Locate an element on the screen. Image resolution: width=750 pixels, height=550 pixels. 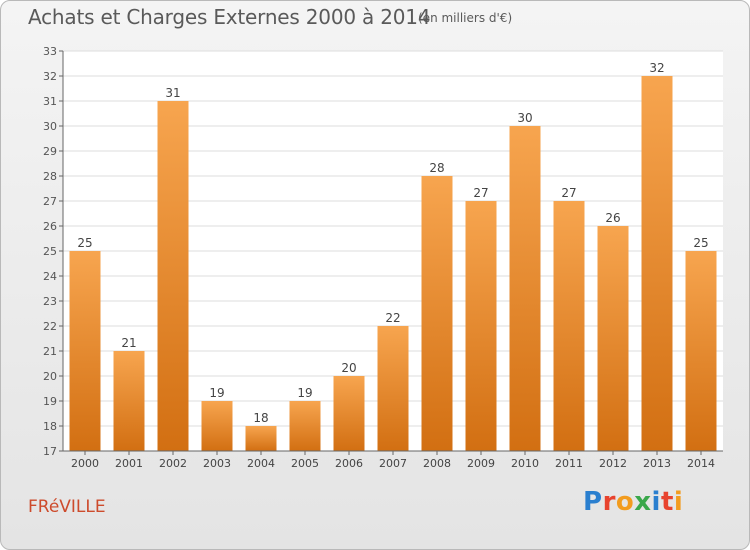
chart-title: Achats et Charges Externes 2000 à 2014 is located at coordinates (229, 17).